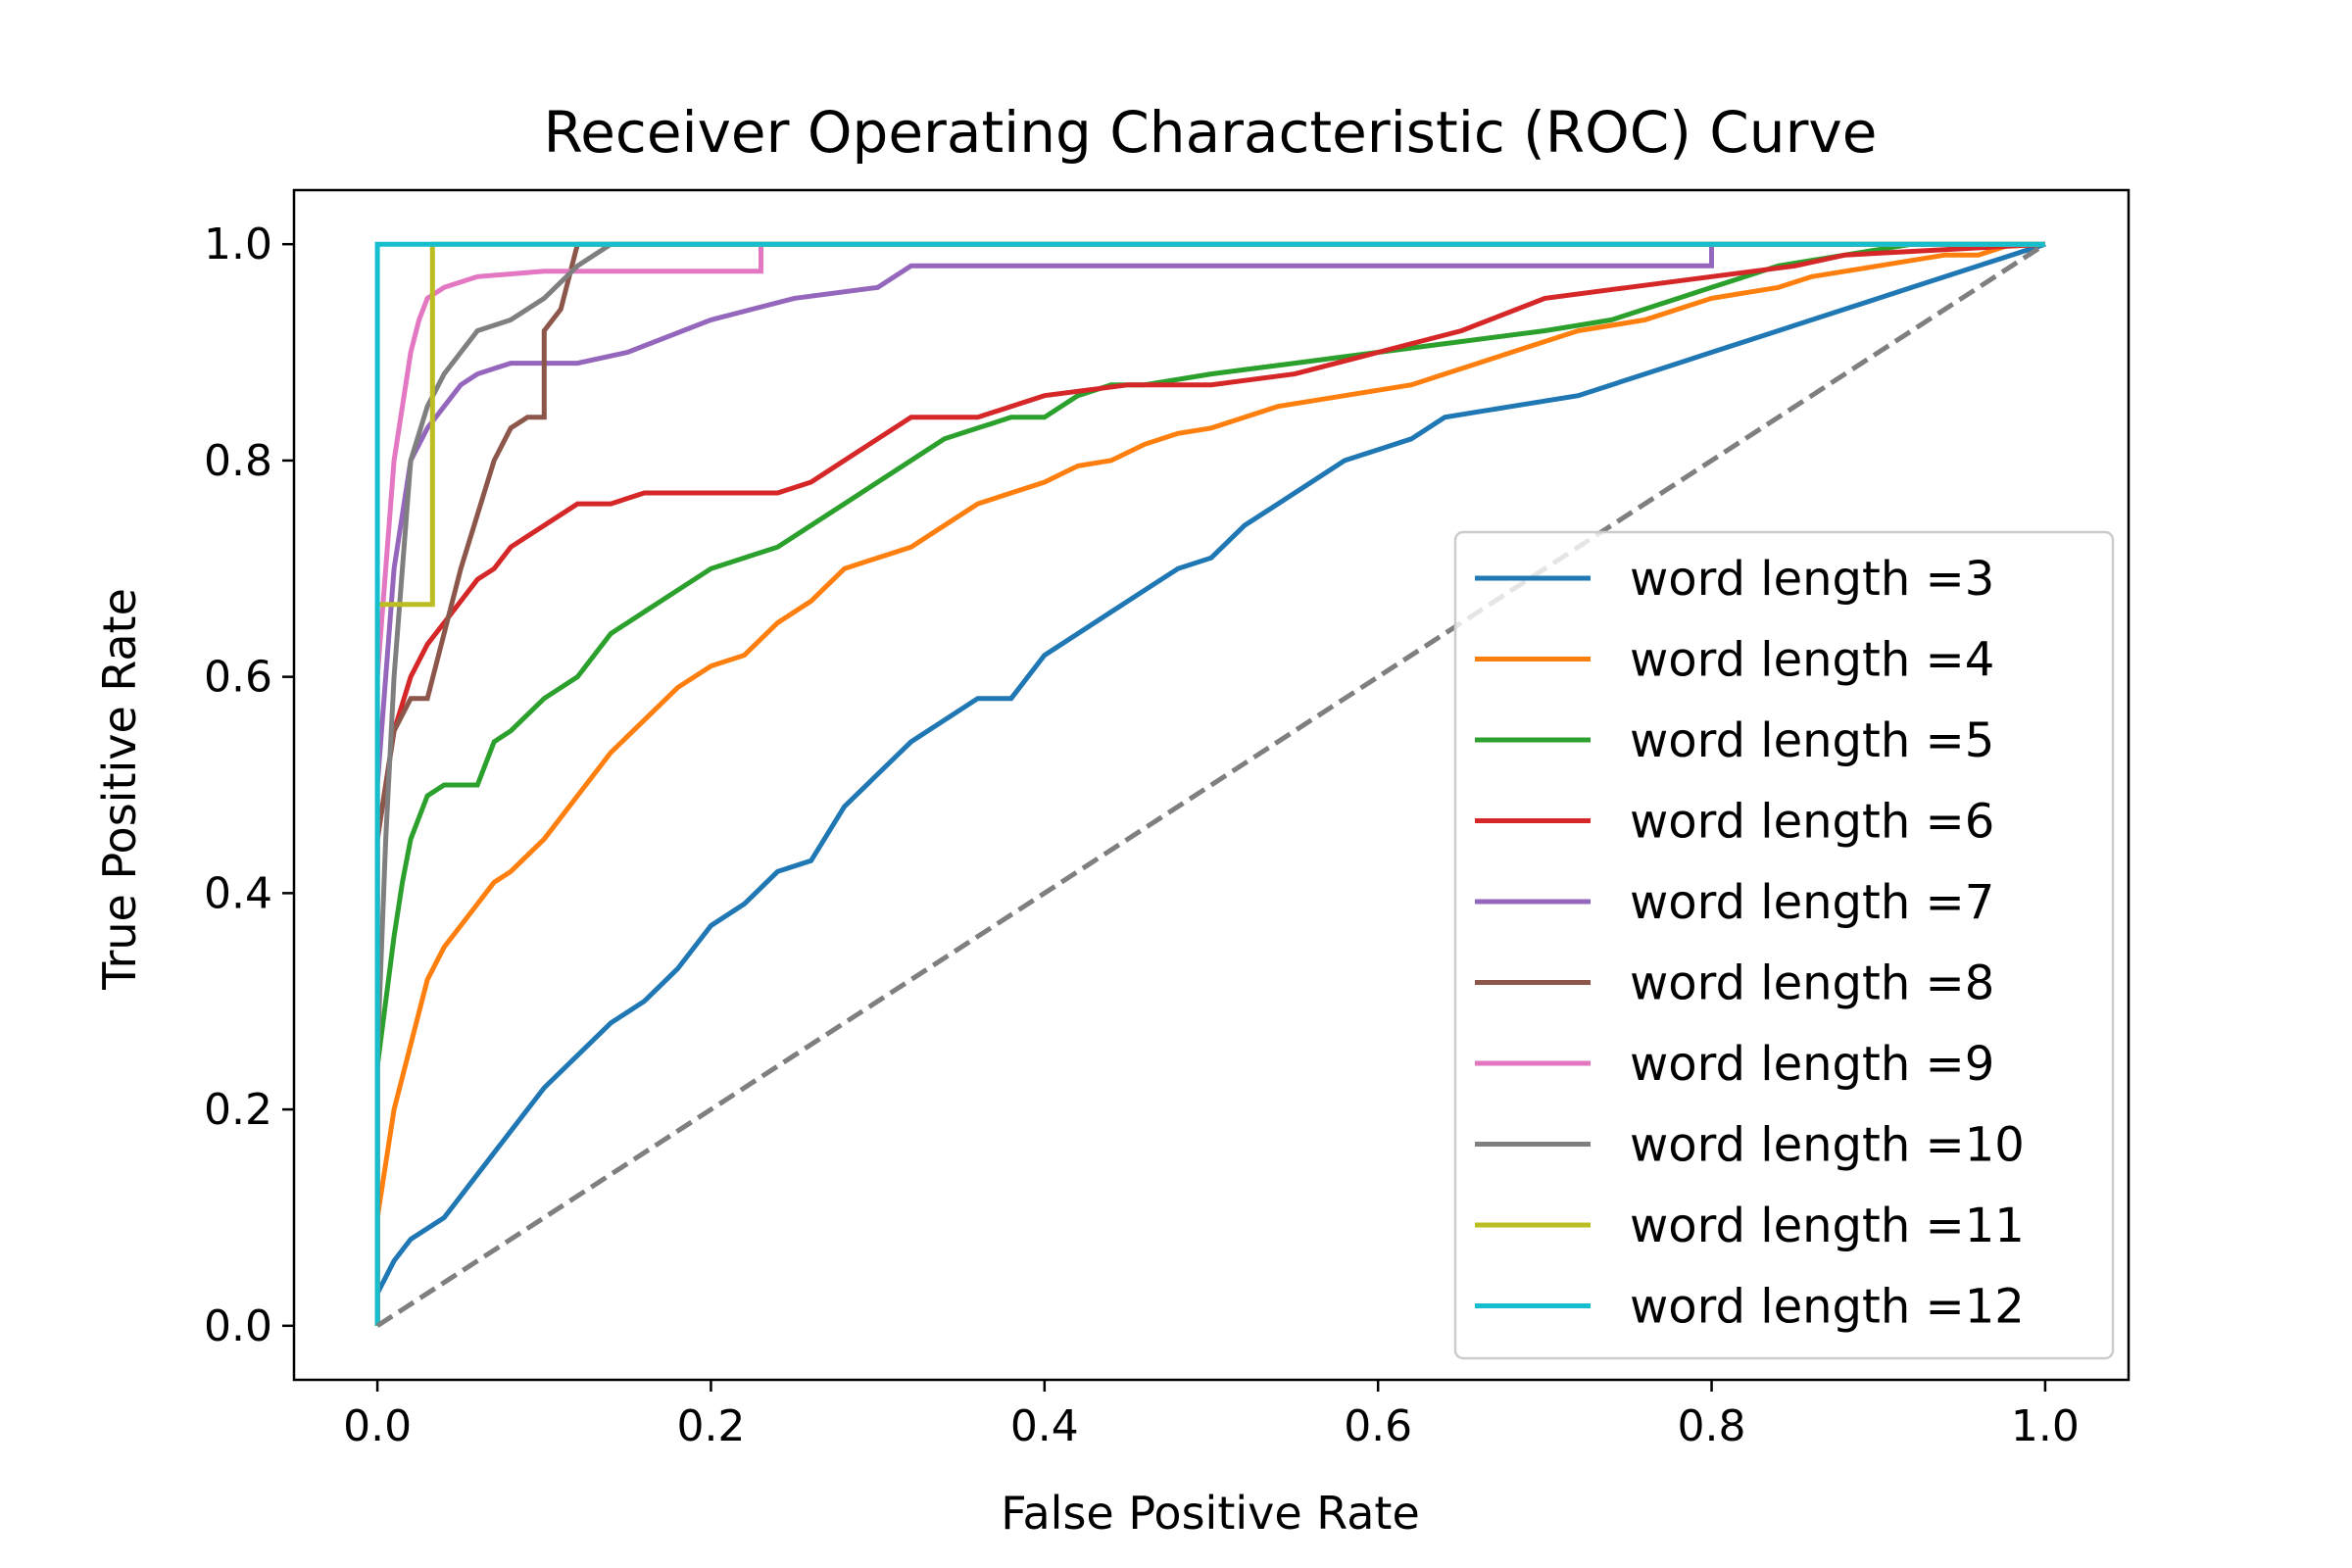 This screenshot has height=1568, width=2352. What do you see at coordinates (1827, 1226) in the screenshot?
I see `legend-entry-9: word length =11` at bounding box center [1827, 1226].